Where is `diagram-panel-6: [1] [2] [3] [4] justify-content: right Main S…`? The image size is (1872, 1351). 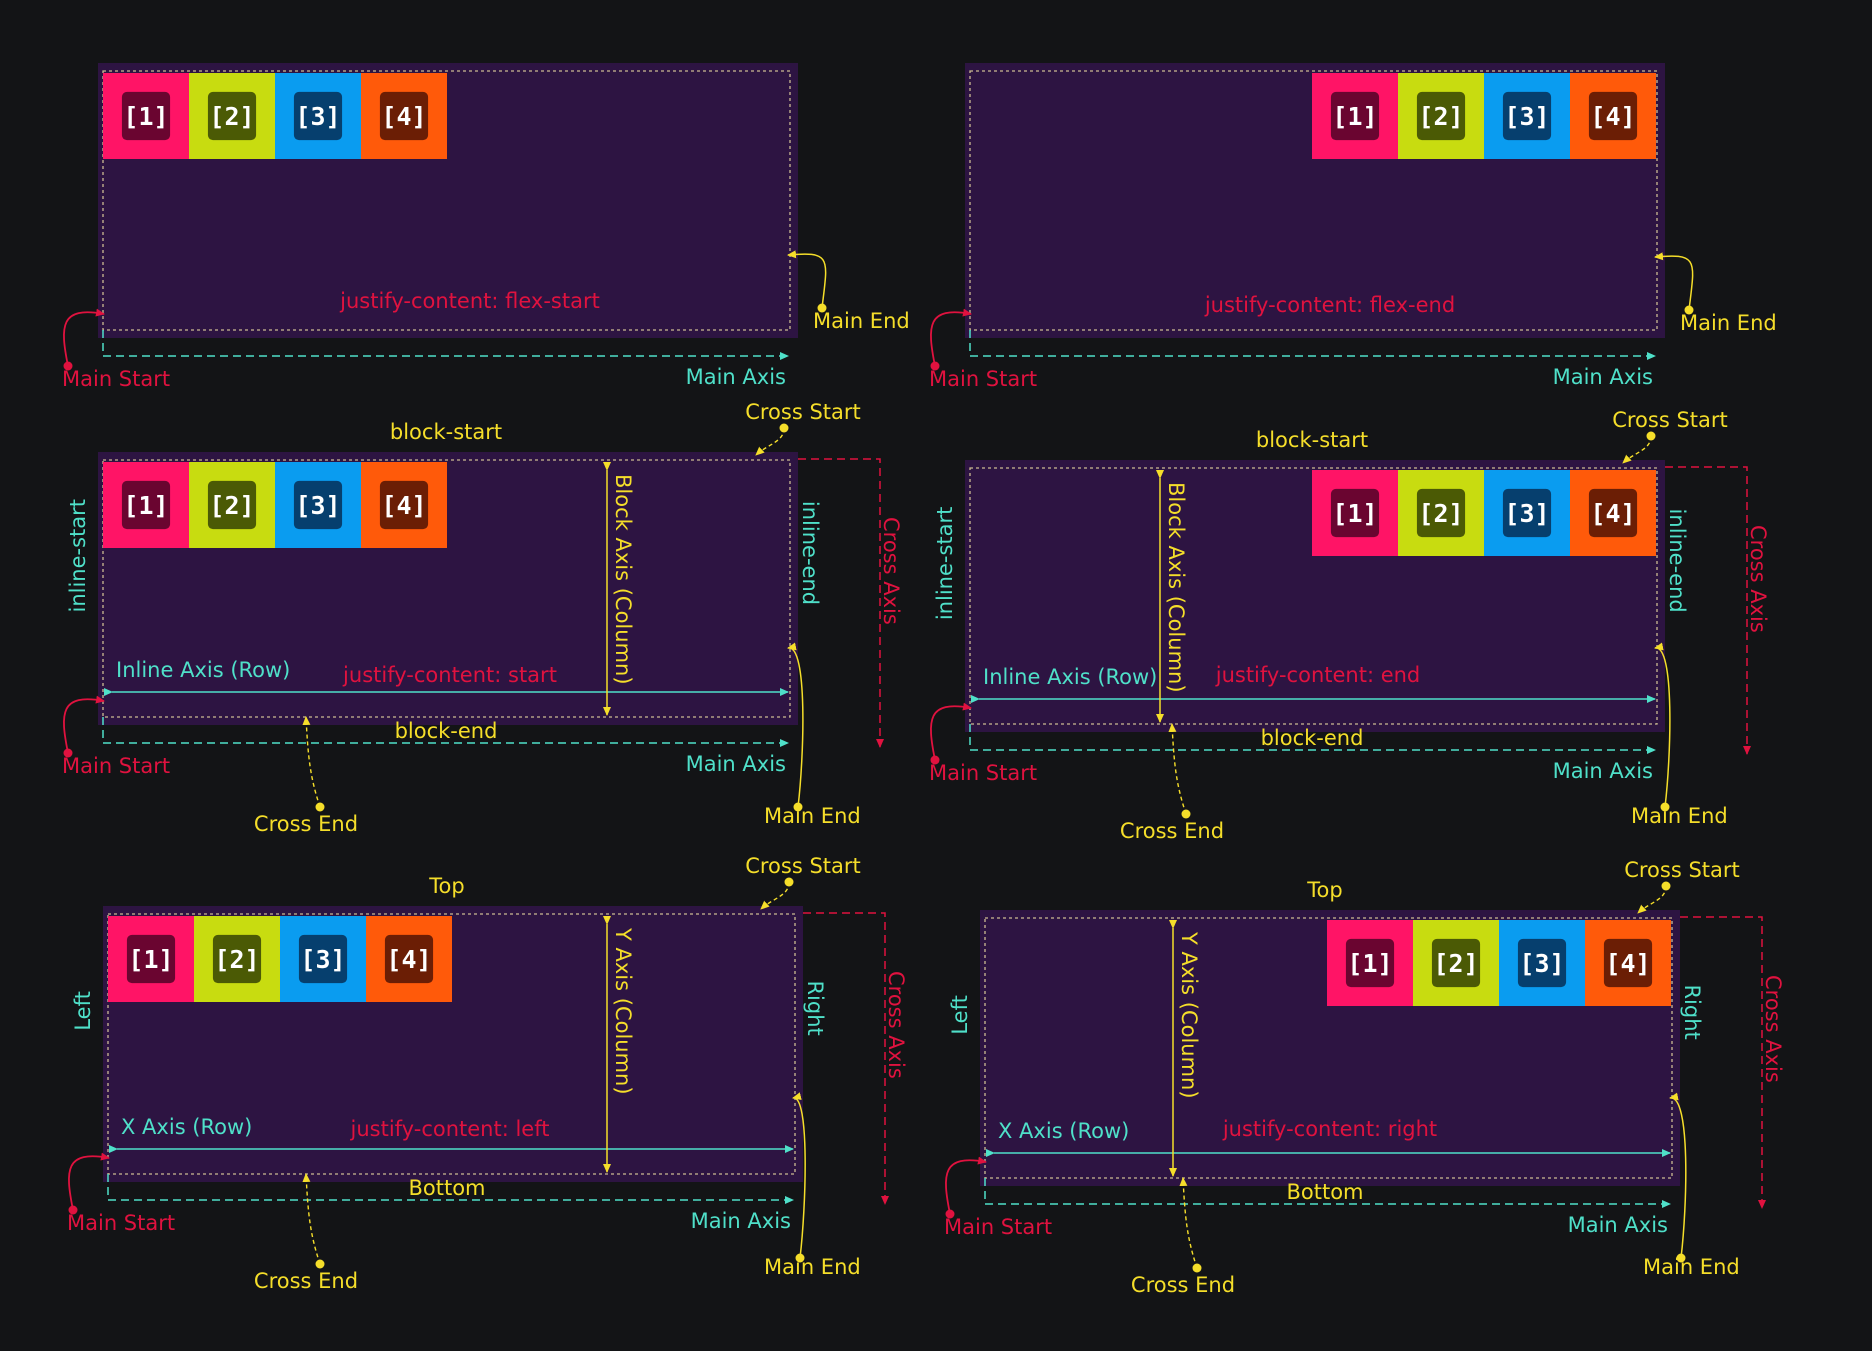 diagram-panel-6: [1] [2] [3] [4] justify-content: right Main S… is located at coordinates (1364, 1077).